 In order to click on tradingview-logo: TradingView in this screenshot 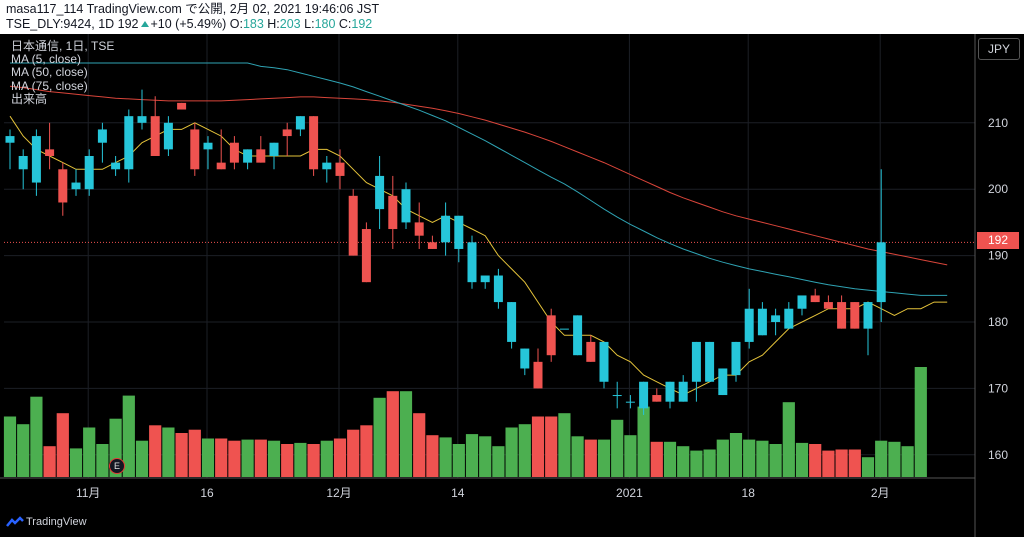, I will do `click(46, 522)`.